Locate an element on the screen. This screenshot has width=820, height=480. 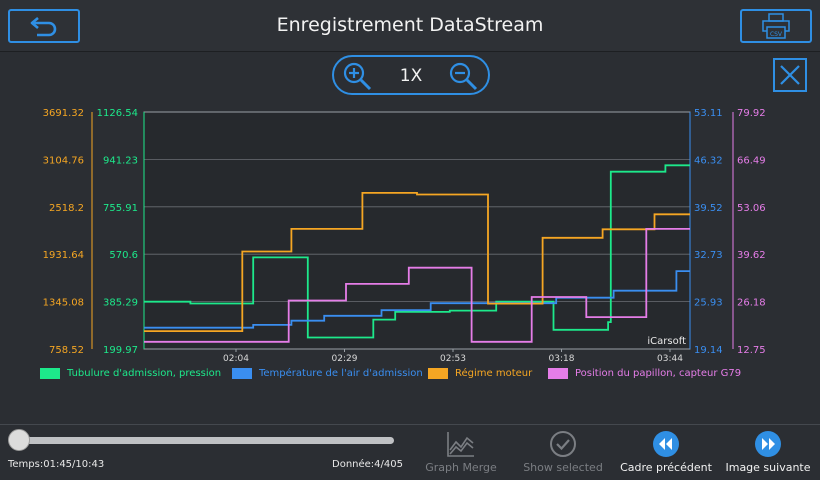
legend-item-regime: Régime moteur is located at coordinates (480, 373).